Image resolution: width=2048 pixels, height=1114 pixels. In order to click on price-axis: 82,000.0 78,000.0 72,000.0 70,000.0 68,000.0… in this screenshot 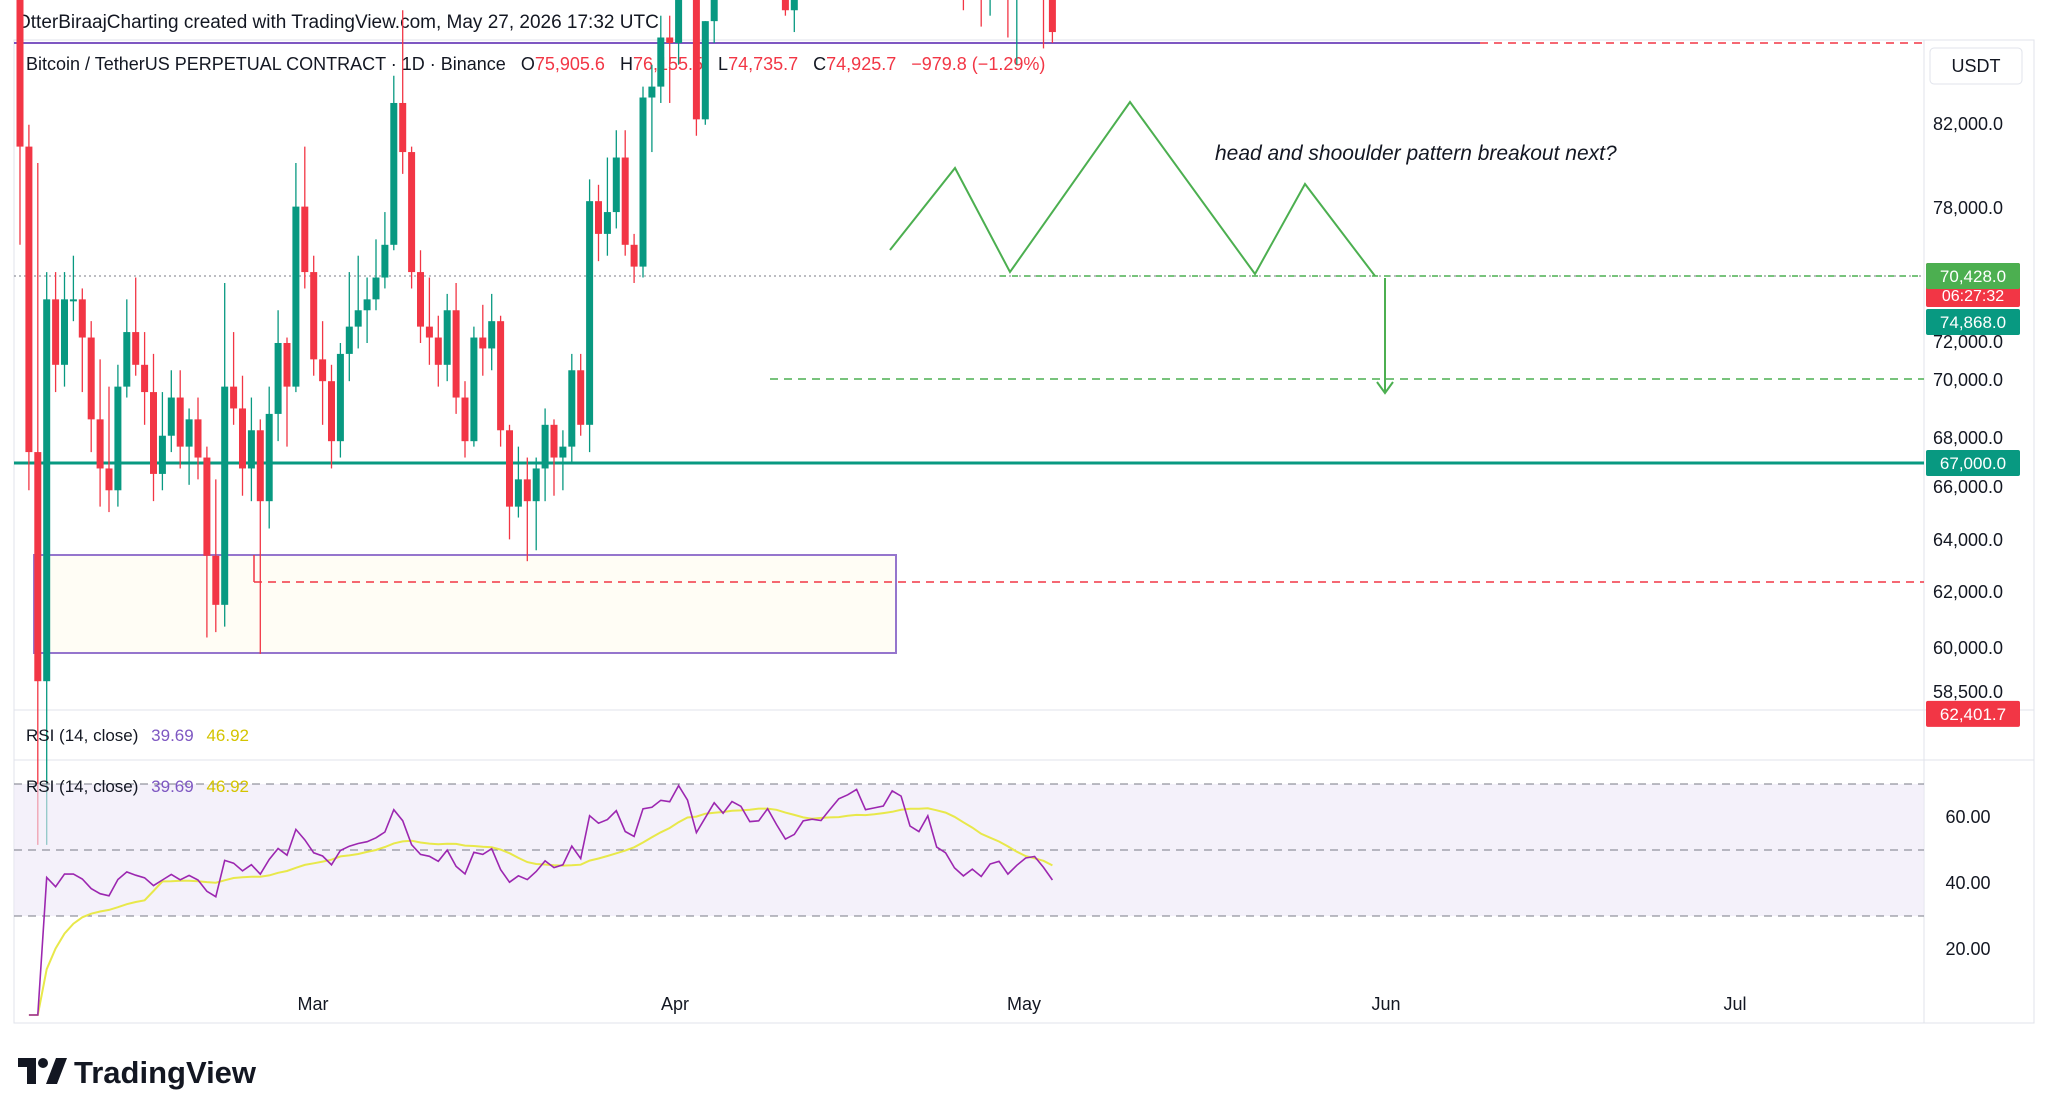, I will do `click(1968, 408)`.